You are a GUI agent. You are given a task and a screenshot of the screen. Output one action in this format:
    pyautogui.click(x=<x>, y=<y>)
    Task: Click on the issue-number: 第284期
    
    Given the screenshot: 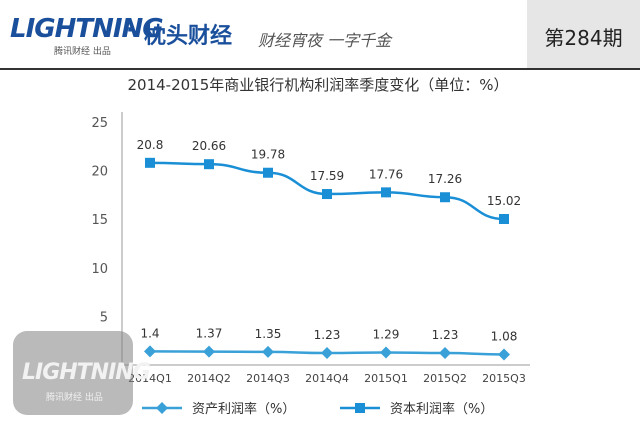 What is the action you would take?
    pyautogui.click(x=583, y=38)
    